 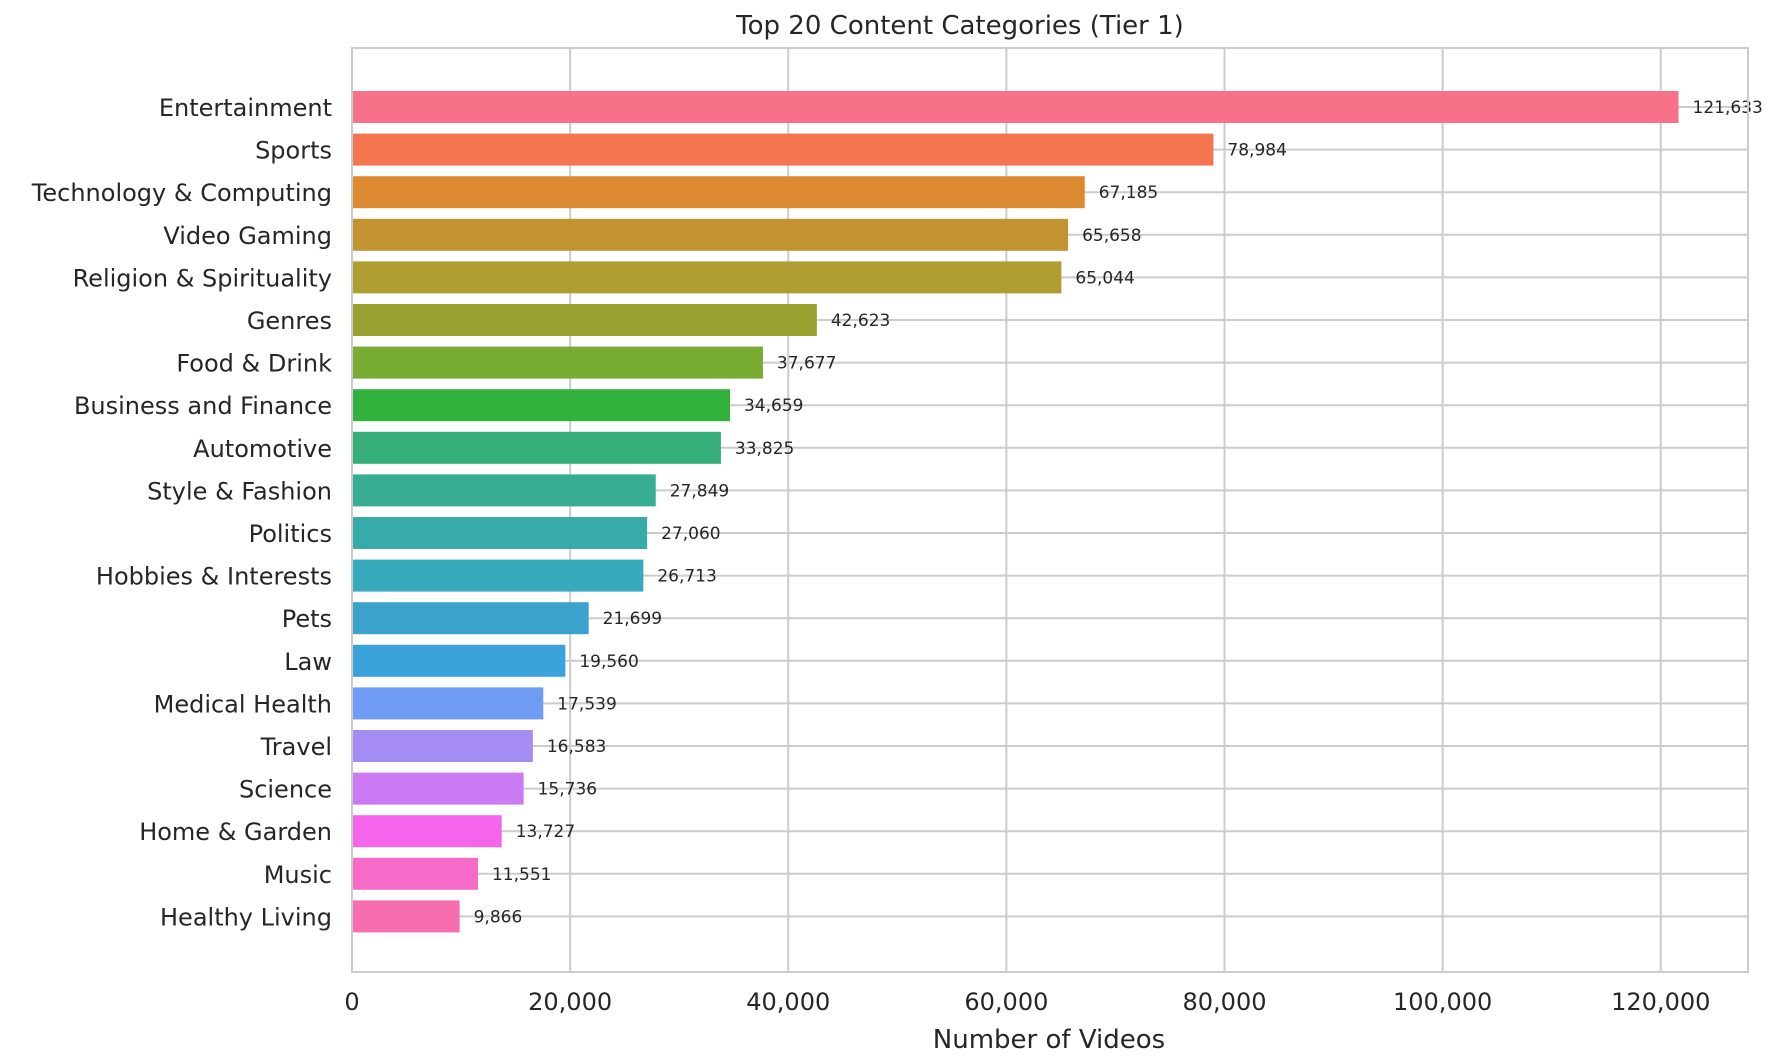 I want to click on x-tick-label: 100,000, so click(x=1442, y=1002).